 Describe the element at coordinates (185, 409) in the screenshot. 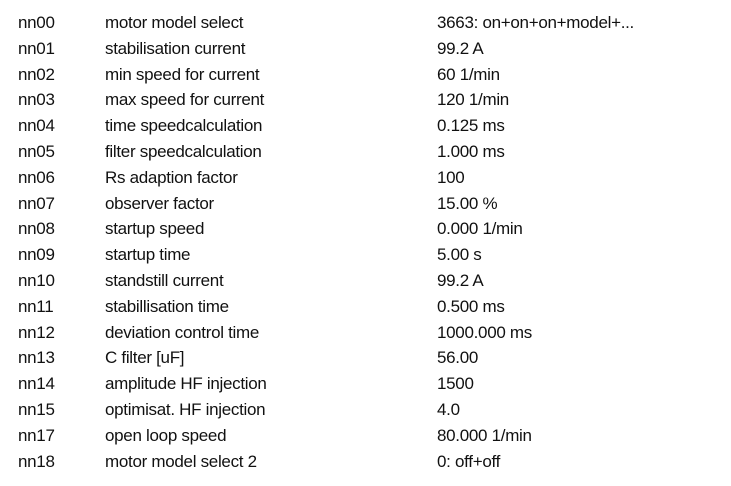

I see `parameter-name: optimisat. HF injection` at that location.